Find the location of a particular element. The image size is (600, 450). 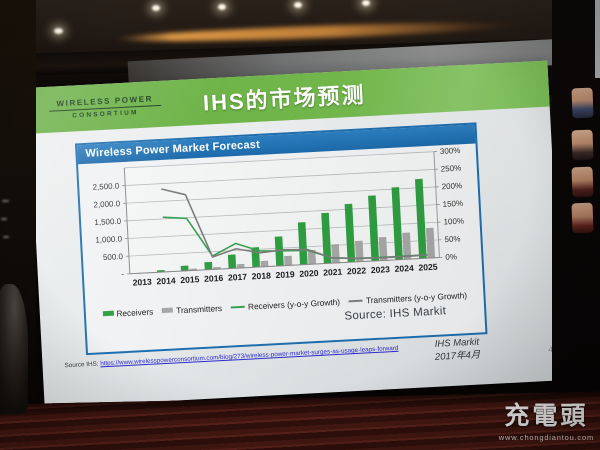

year-label: 2018 is located at coordinates (261, 275).